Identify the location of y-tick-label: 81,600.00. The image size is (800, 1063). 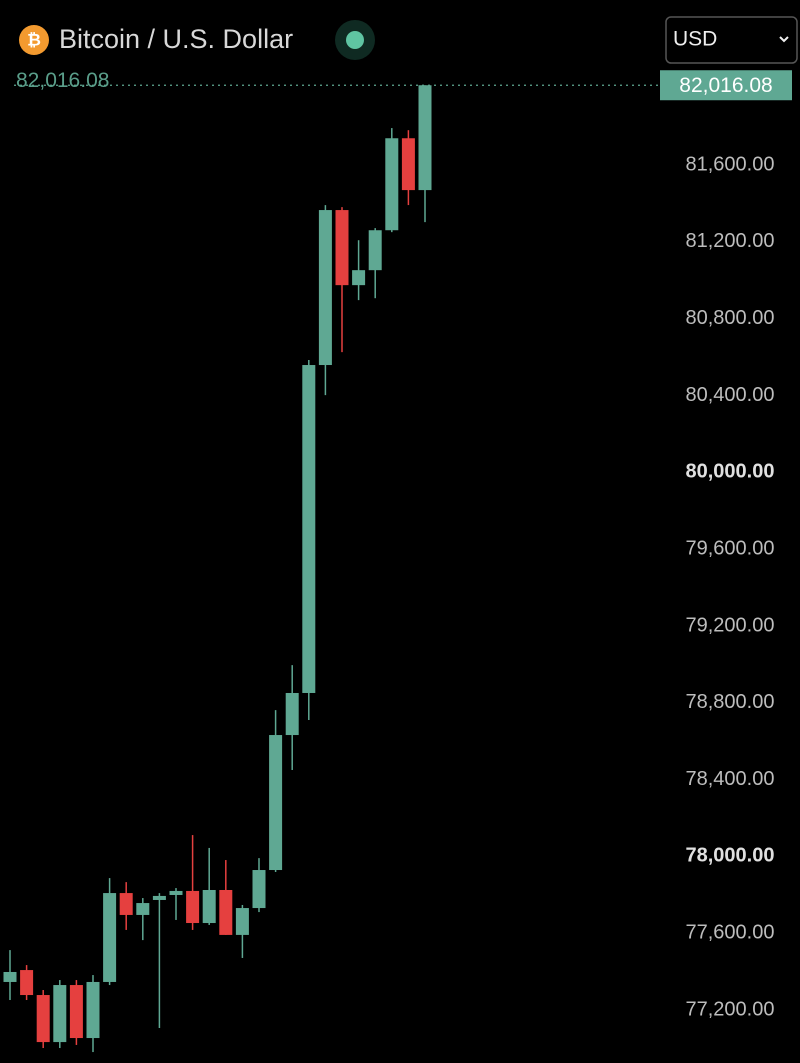
(730, 164).